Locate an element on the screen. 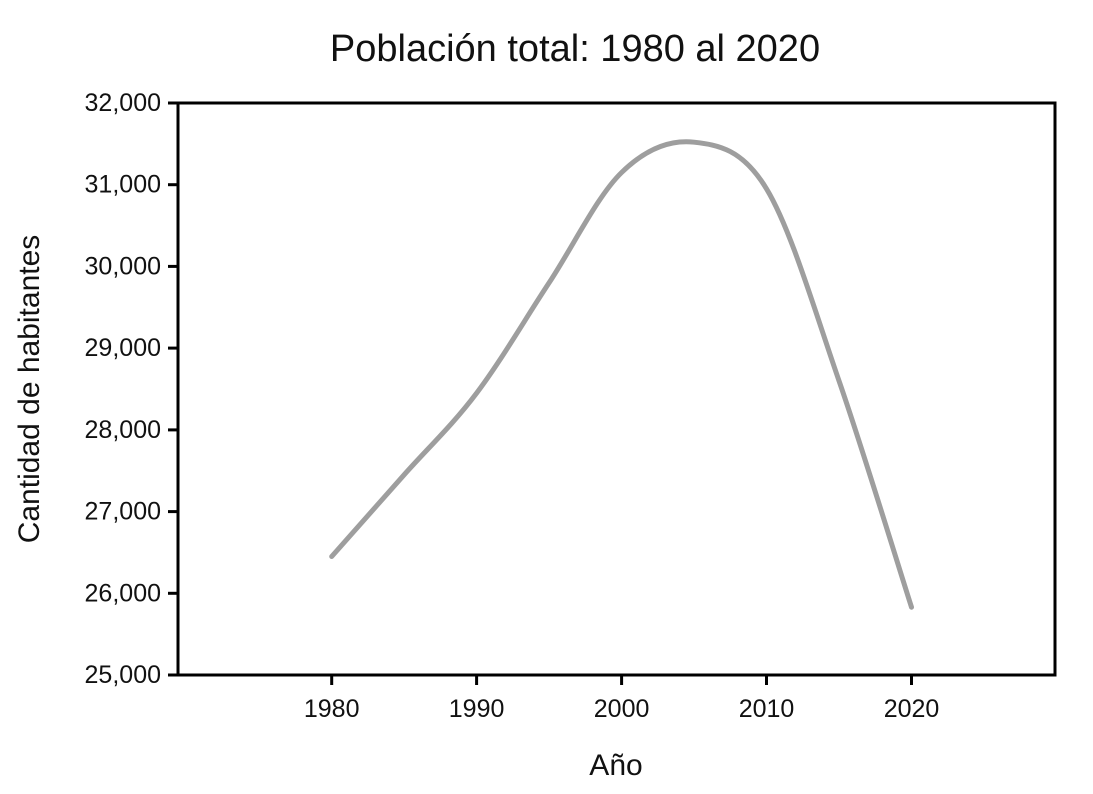 This screenshot has height=794, width=1093. y-tick-label: 32,000 is located at coordinates (123, 103).